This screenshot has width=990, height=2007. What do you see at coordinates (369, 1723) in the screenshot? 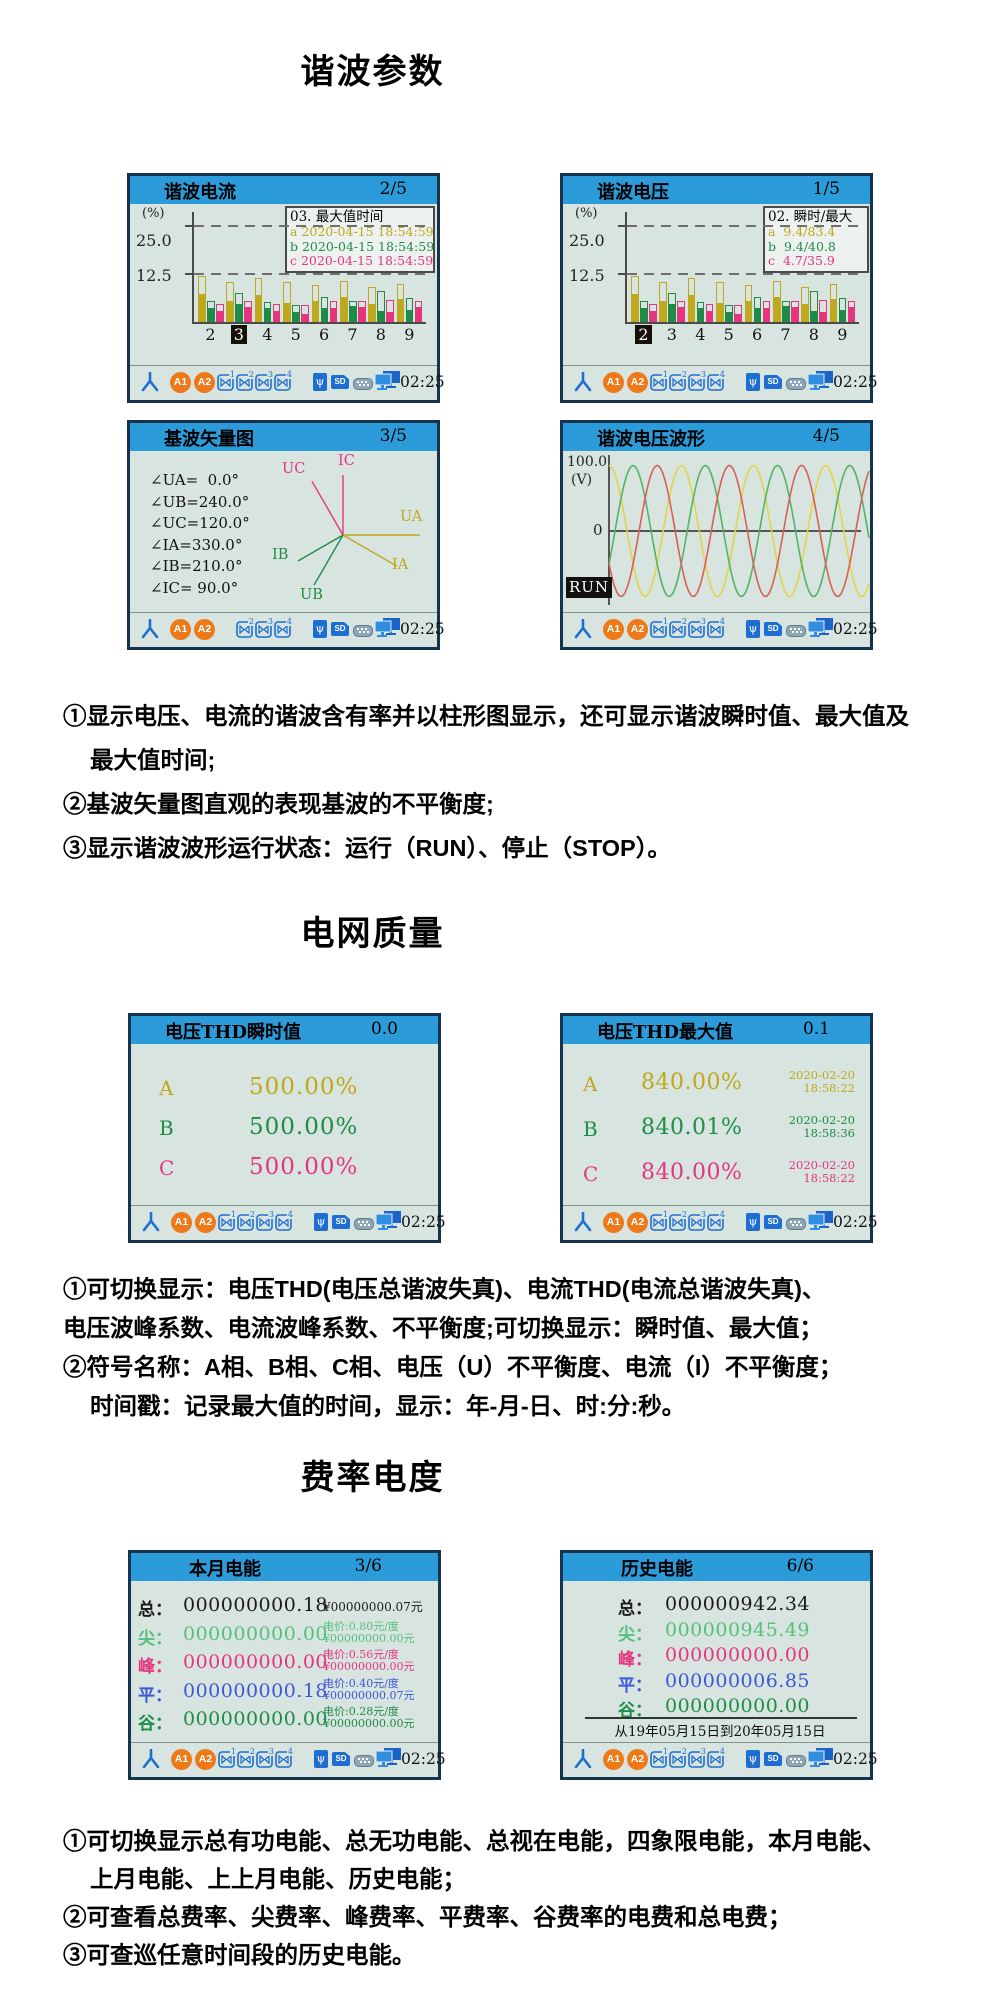
I see `amount: ¥00000000.00元` at bounding box center [369, 1723].